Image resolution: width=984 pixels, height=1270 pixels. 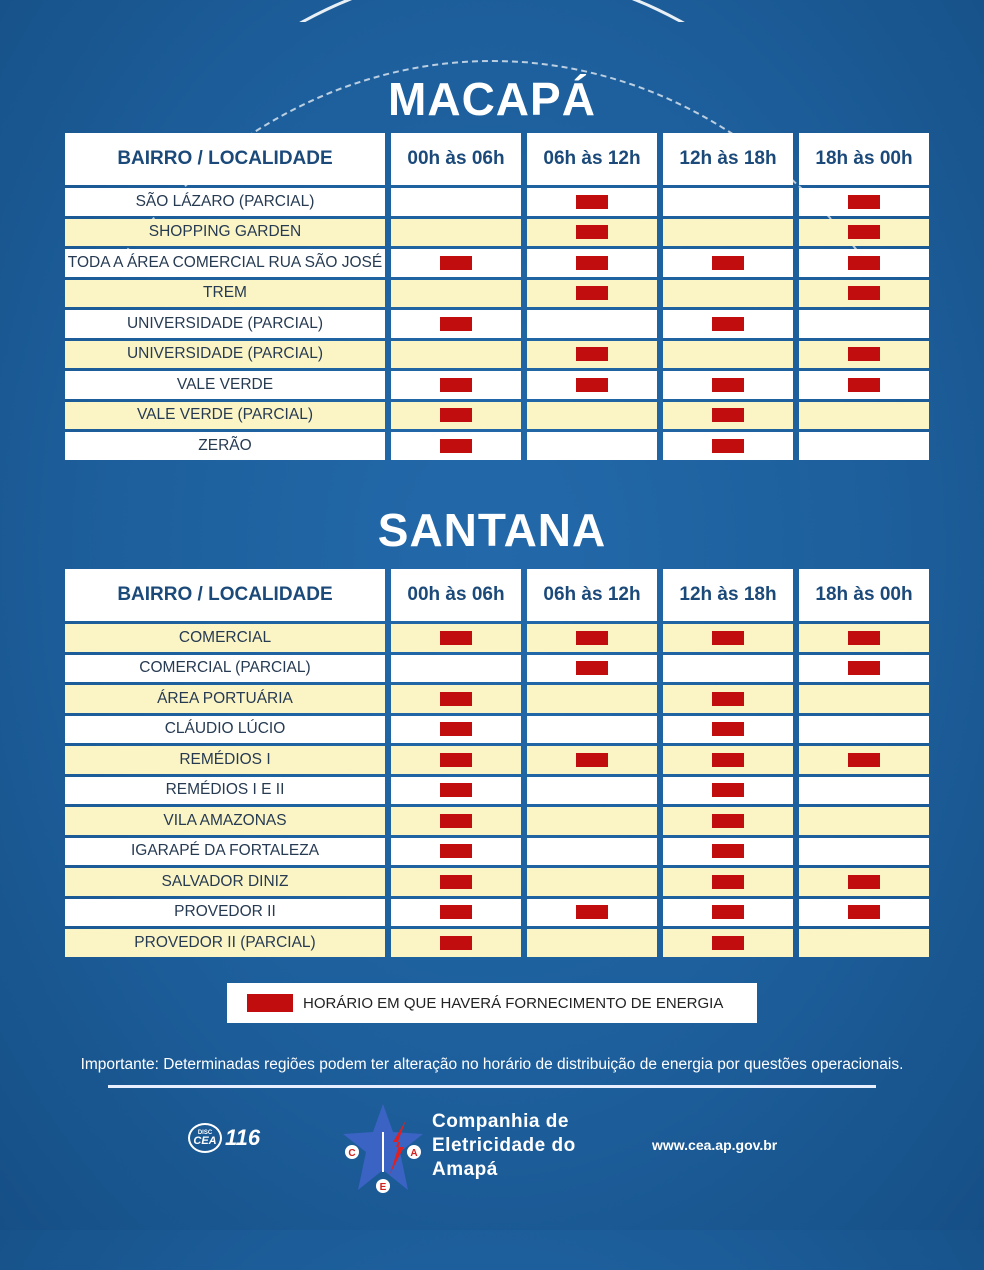 I want to click on location-name: VILA AMAZONAS, so click(x=225, y=821).